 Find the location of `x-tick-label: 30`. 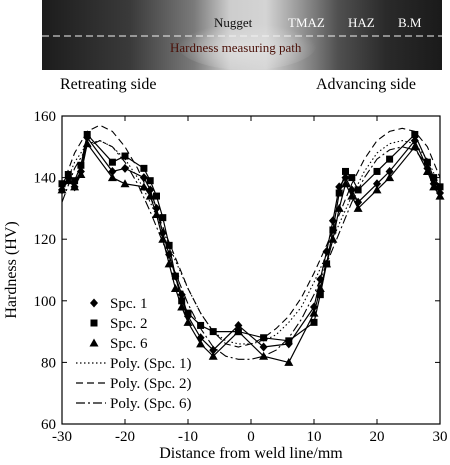

x-tick-label: 30 is located at coordinates (440, 437).